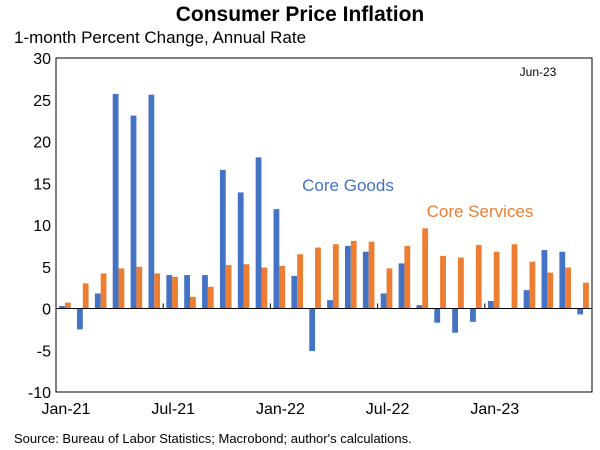  Describe the element at coordinates (348, 185) in the screenshot. I see `series-label-core-goods: Core Goods` at that location.